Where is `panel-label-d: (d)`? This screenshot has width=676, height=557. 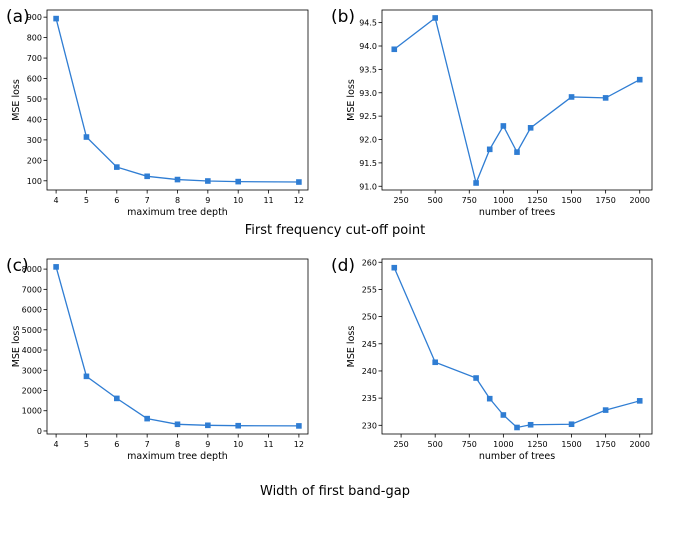
panel-label-d: (d) is located at coordinates (343, 266).